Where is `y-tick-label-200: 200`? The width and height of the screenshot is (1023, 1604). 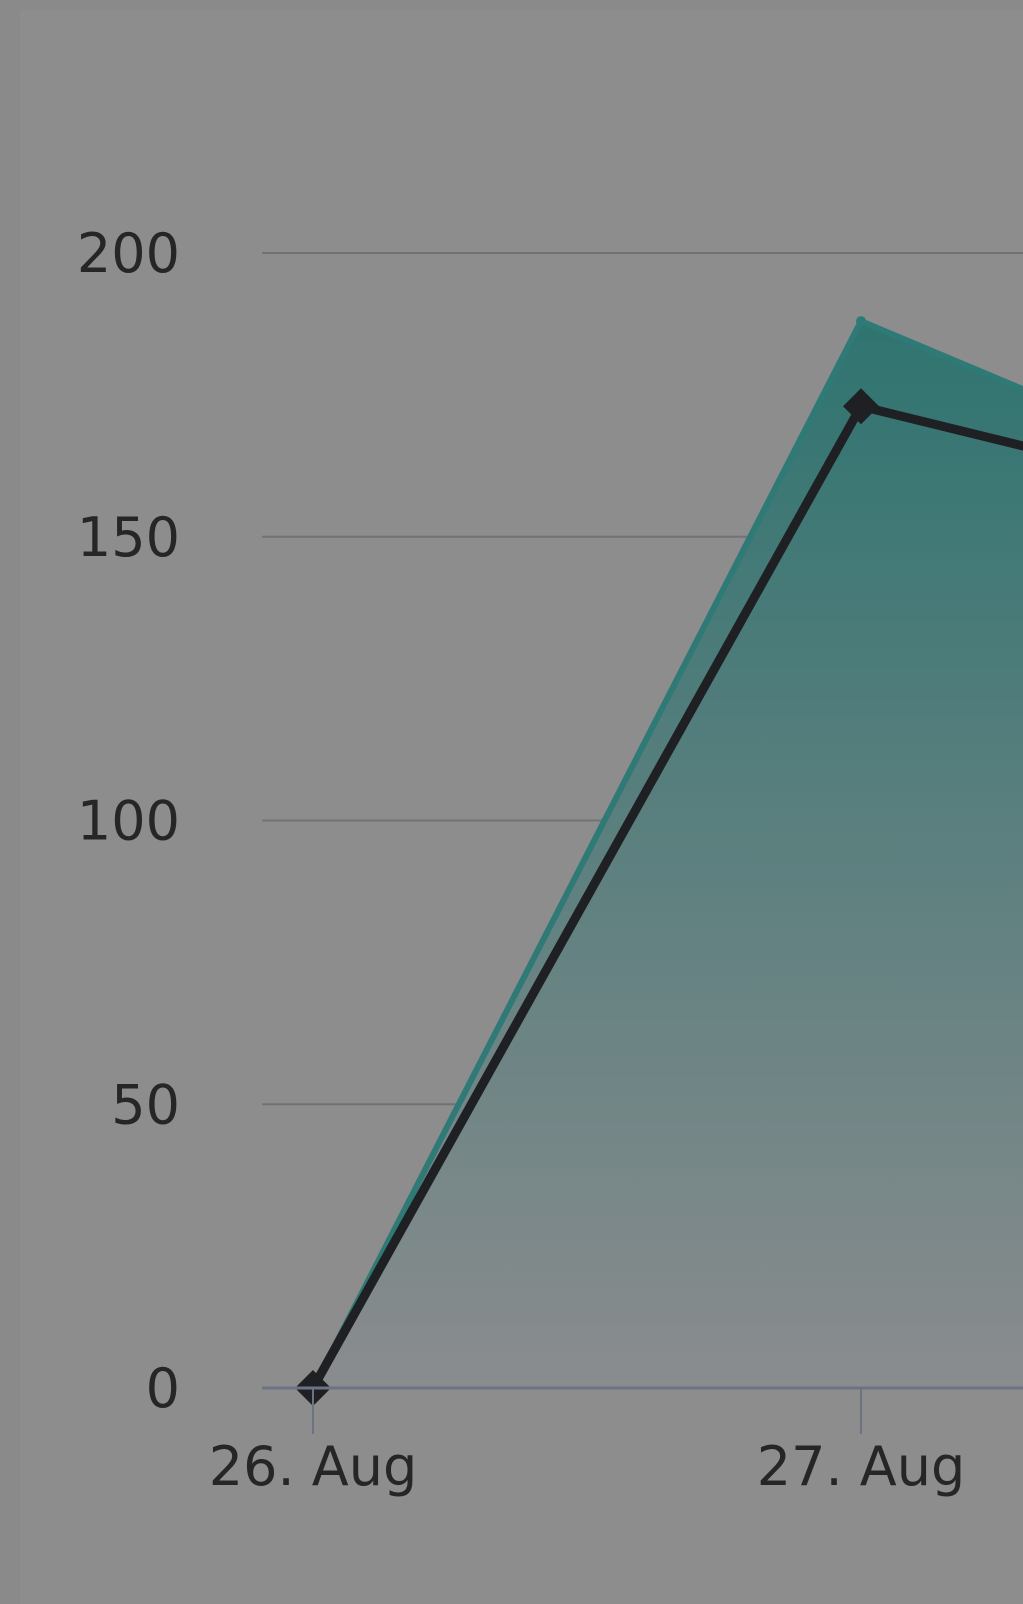 y-tick-label-200: 200 is located at coordinates (128, 253).